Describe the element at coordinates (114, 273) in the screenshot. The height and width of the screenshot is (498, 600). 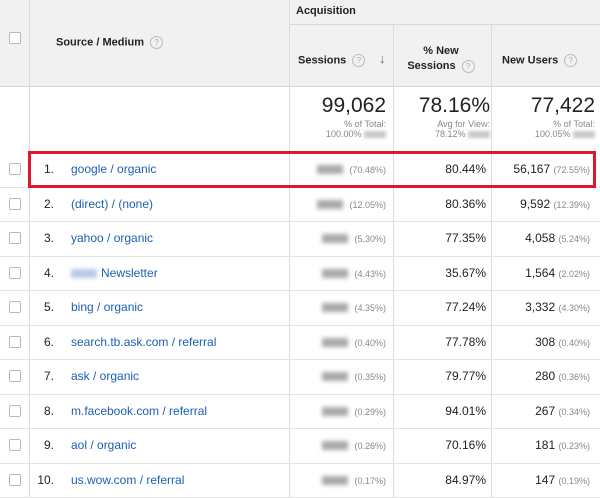
I see `source-medium-link: Newsletter` at that location.